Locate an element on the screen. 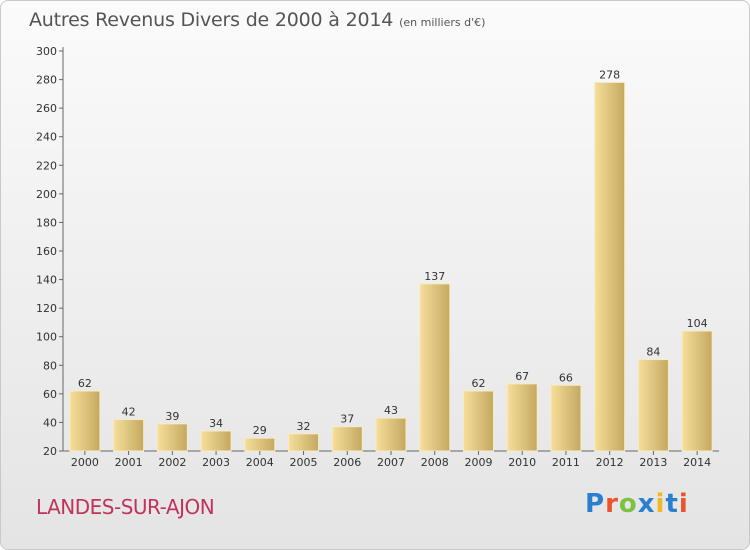 Image resolution: width=750 pixels, height=550 pixels. x-tick-label: 2013 is located at coordinates (653, 462).